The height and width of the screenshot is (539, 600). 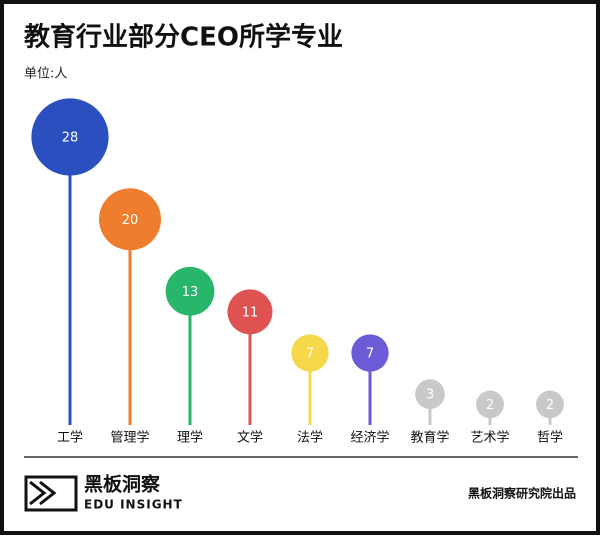 What do you see at coordinates (183, 37) in the screenshot?
I see `chart-title: 教育行业部分CEO所学专业` at bounding box center [183, 37].